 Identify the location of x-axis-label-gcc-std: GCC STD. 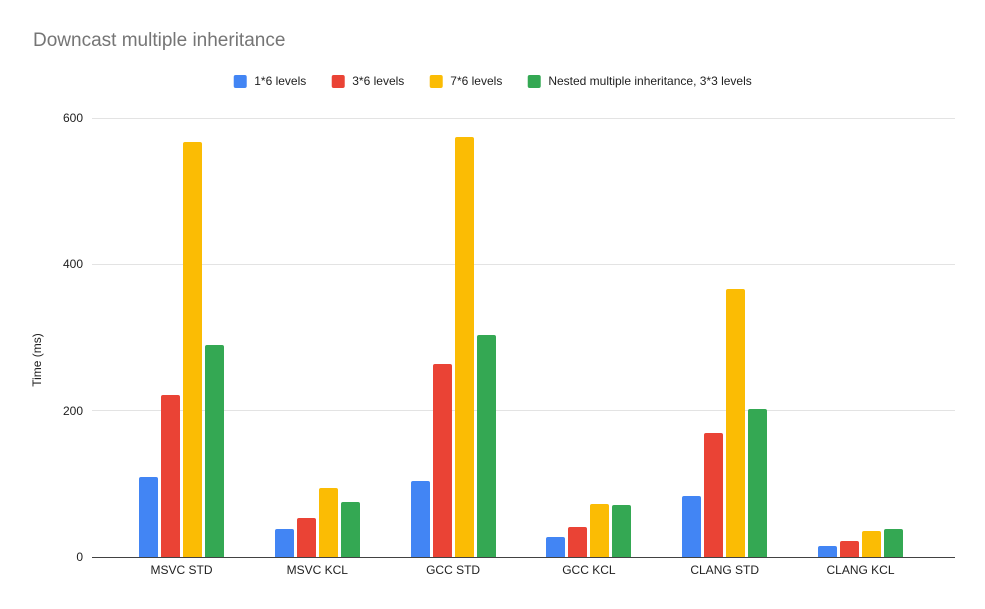
(453, 570).